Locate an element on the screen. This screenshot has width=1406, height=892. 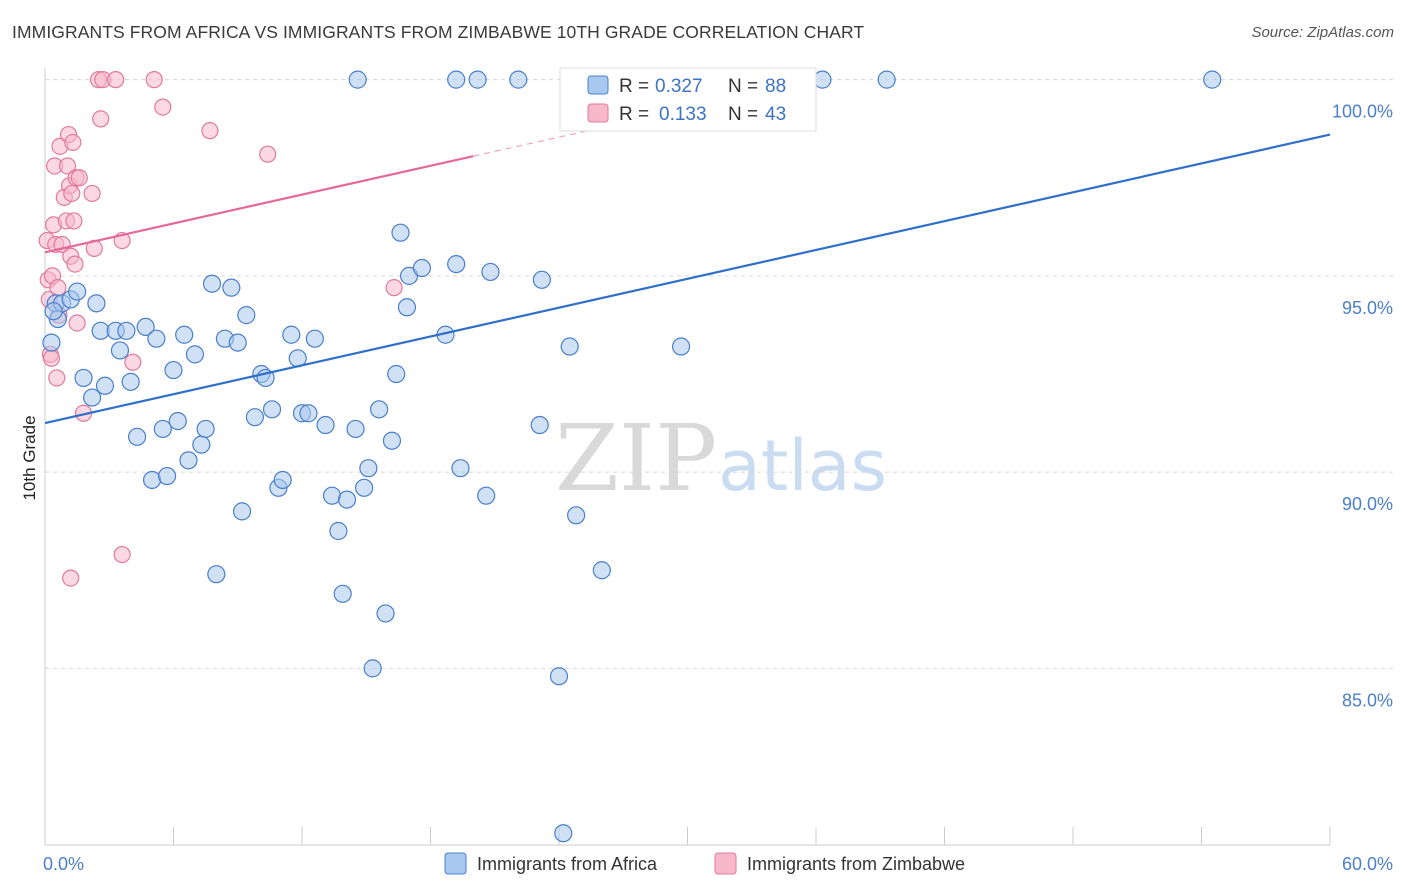
africa-series-swatch is located at coordinates (455, 863).